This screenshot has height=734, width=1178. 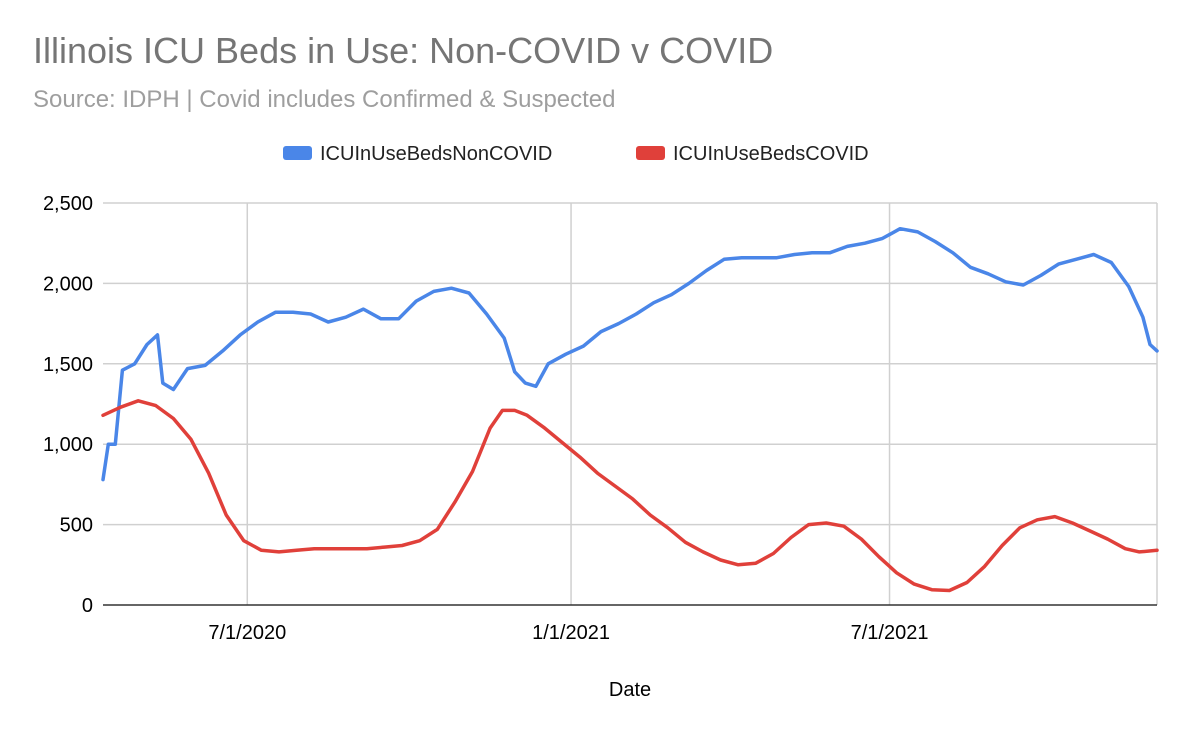 What do you see at coordinates (247, 633) in the screenshot?
I see `x-tick-label: 7/1/2020` at bounding box center [247, 633].